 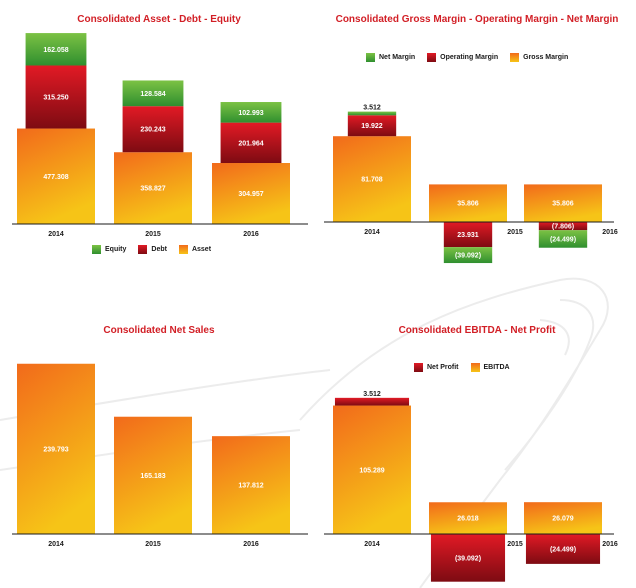 I want to click on data-label: 239.793, so click(x=55, y=449).